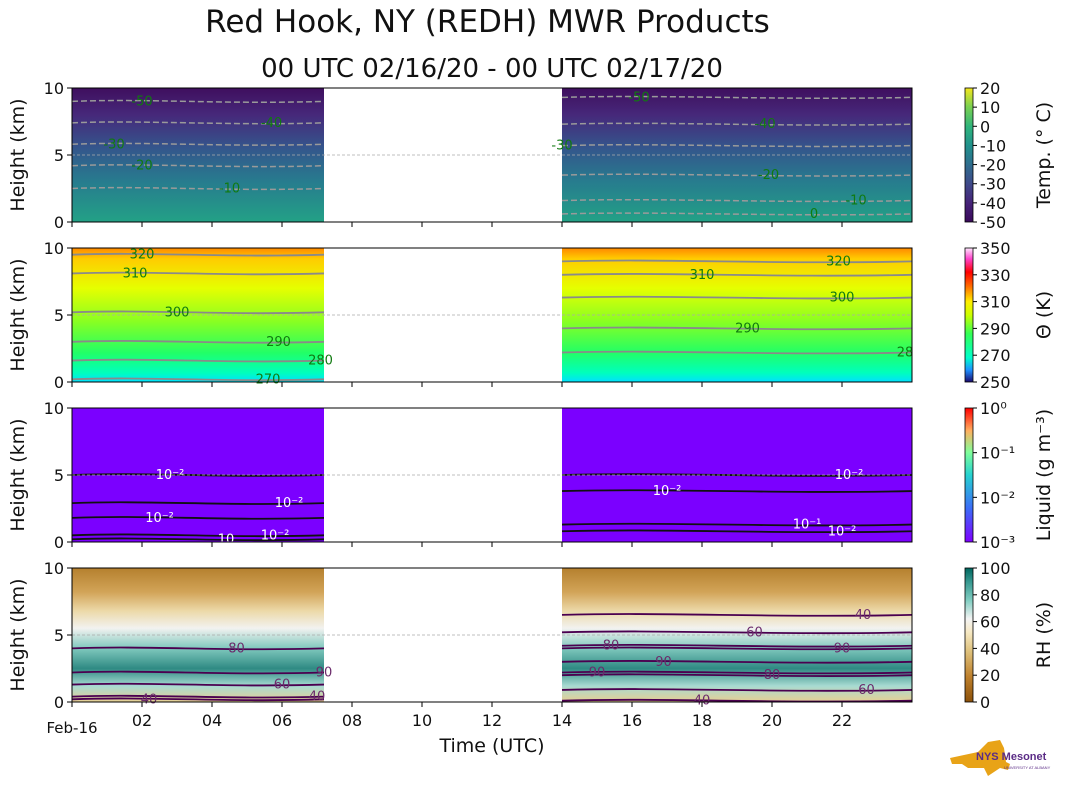 This screenshot has width=1066, height=806. I want to click on temperature-ylabel: Height (km), so click(18, 154).